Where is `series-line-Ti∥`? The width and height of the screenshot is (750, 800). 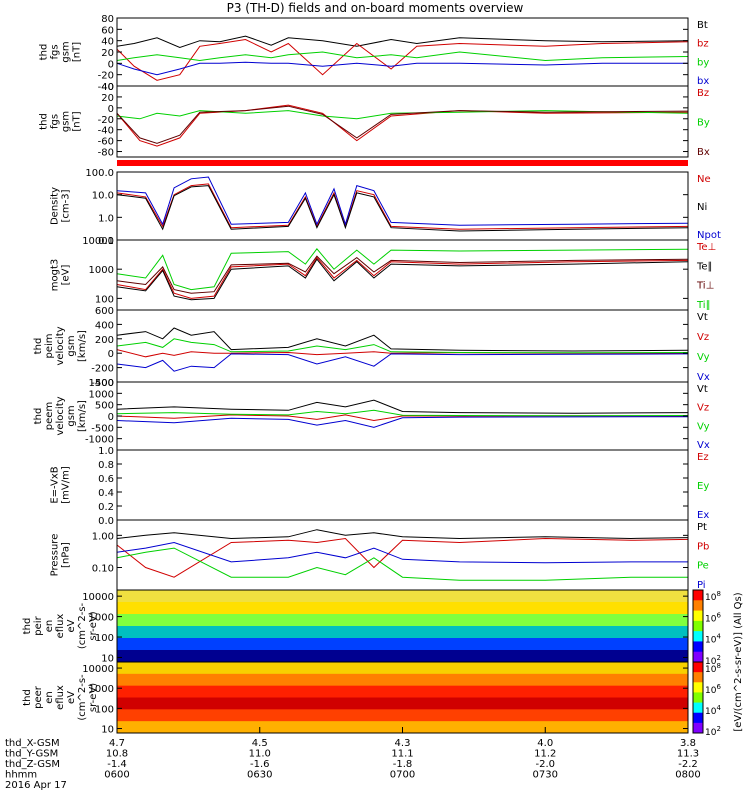 series-line-Ti∥ is located at coordinates (402, 269).